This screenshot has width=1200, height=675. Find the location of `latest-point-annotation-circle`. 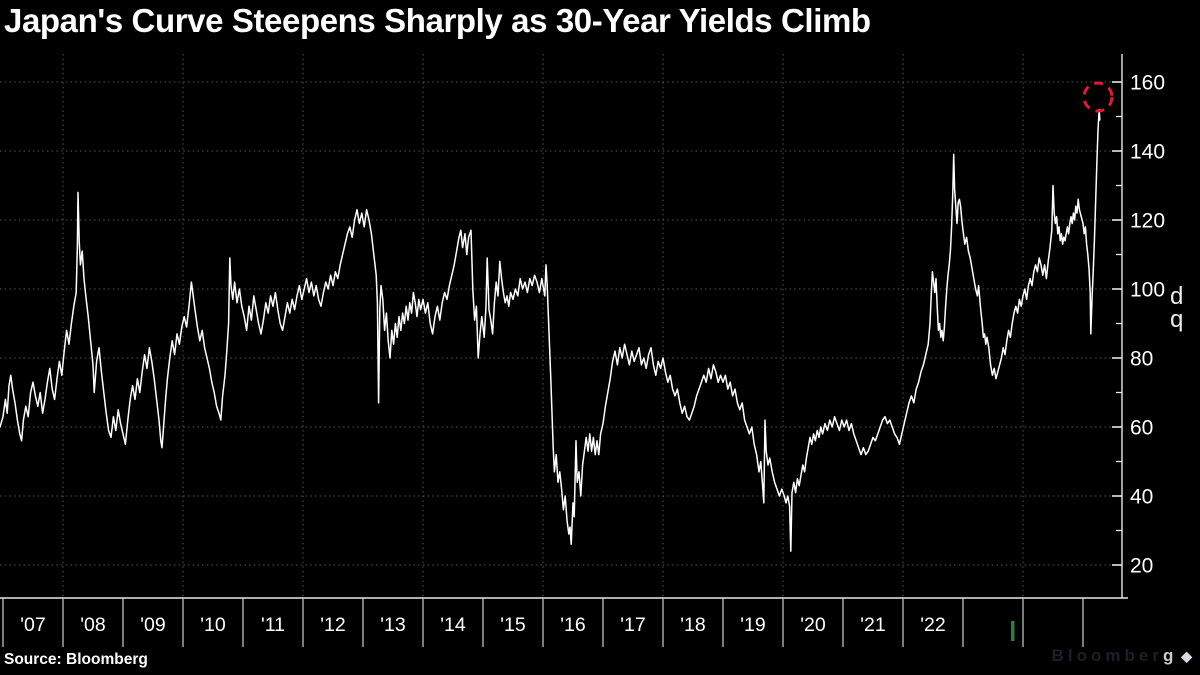

latest-point-annotation-circle is located at coordinates (1098, 97).